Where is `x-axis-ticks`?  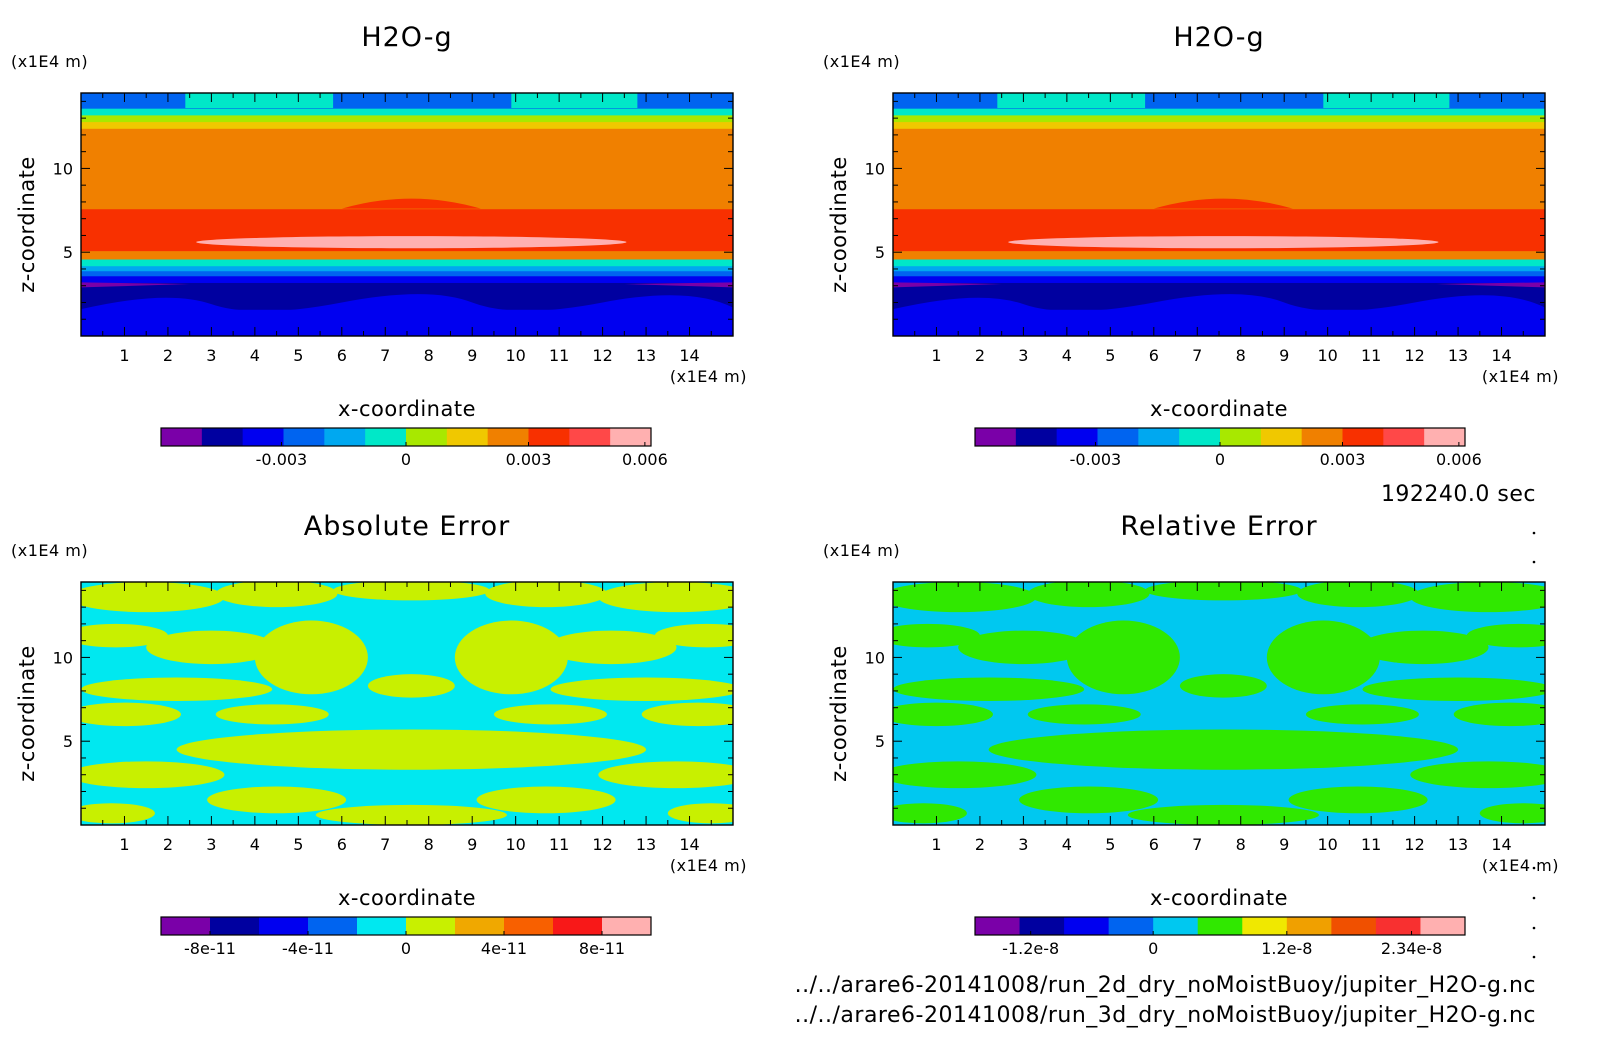 x-axis-ticks is located at coordinates (1219, 703).